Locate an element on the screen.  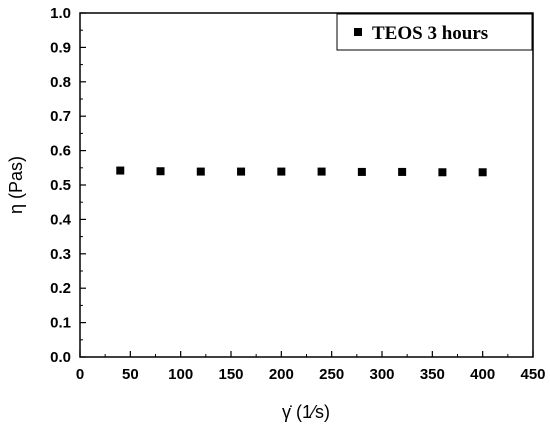
x-tick-label: 400 is located at coordinates (482, 374).